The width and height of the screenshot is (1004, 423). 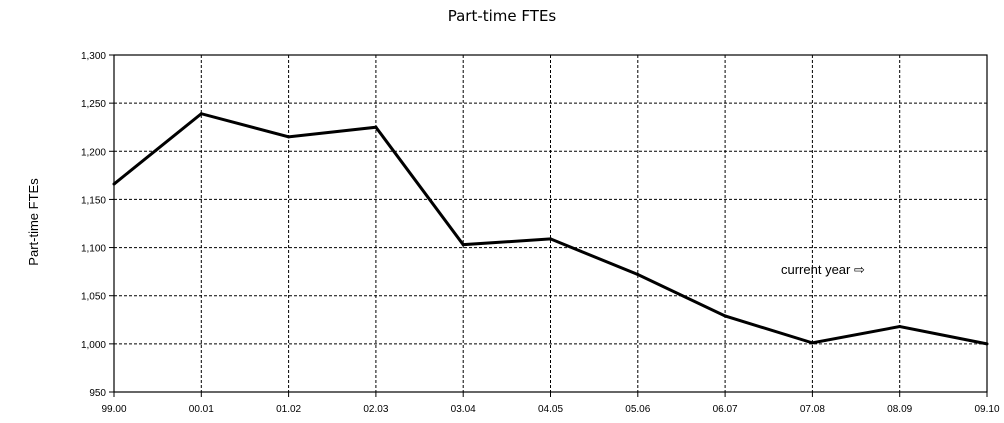 I want to click on y-tick-label: 1,050, so click(x=93, y=297).